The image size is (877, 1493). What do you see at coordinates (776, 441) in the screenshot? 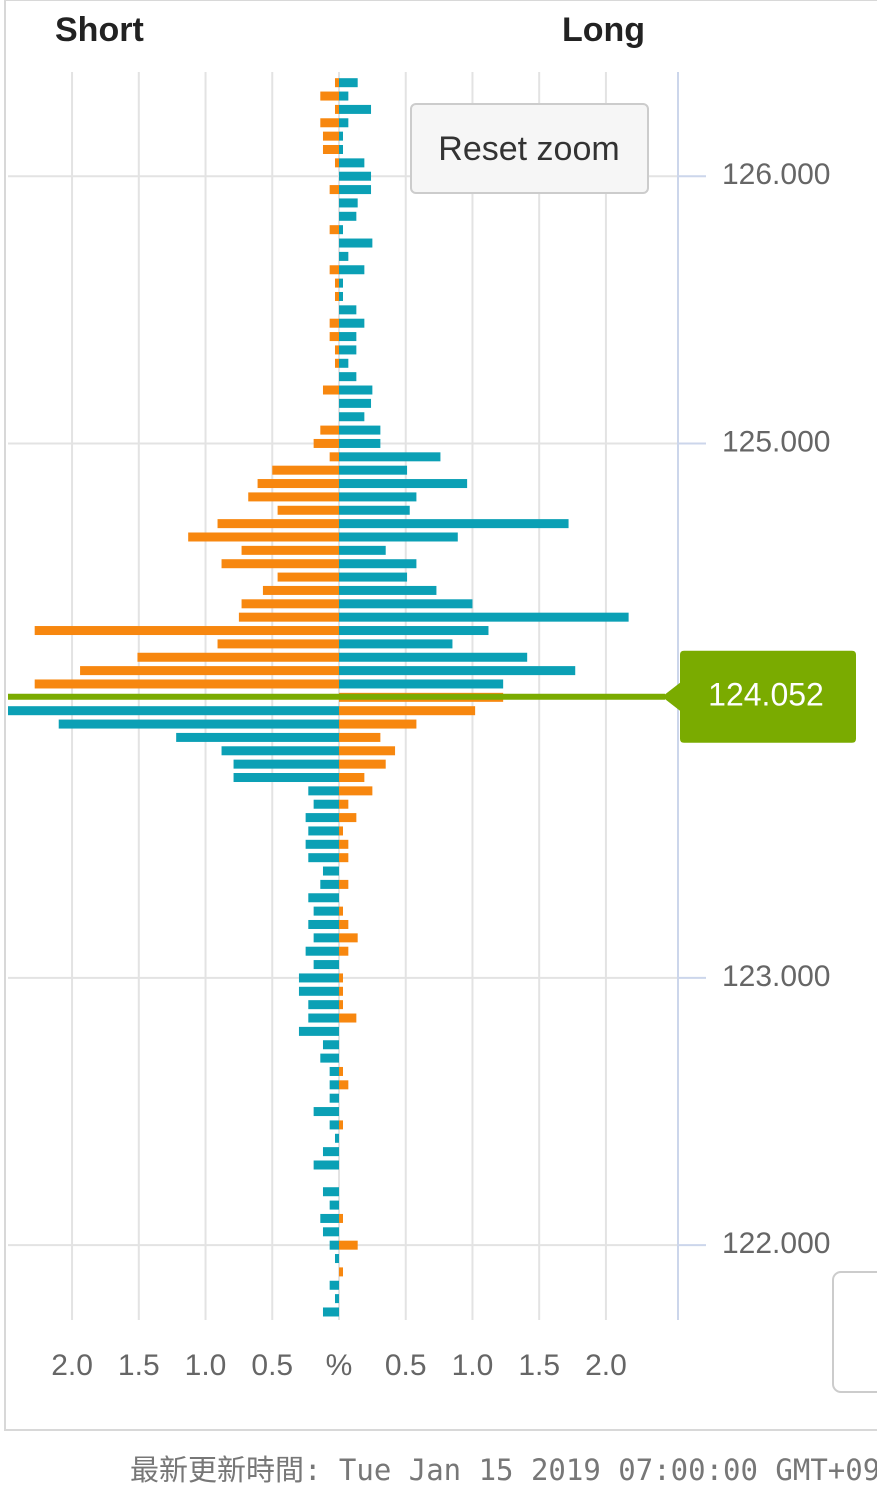
I see `y-tick-label: 125.000` at bounding box center [776, 441].